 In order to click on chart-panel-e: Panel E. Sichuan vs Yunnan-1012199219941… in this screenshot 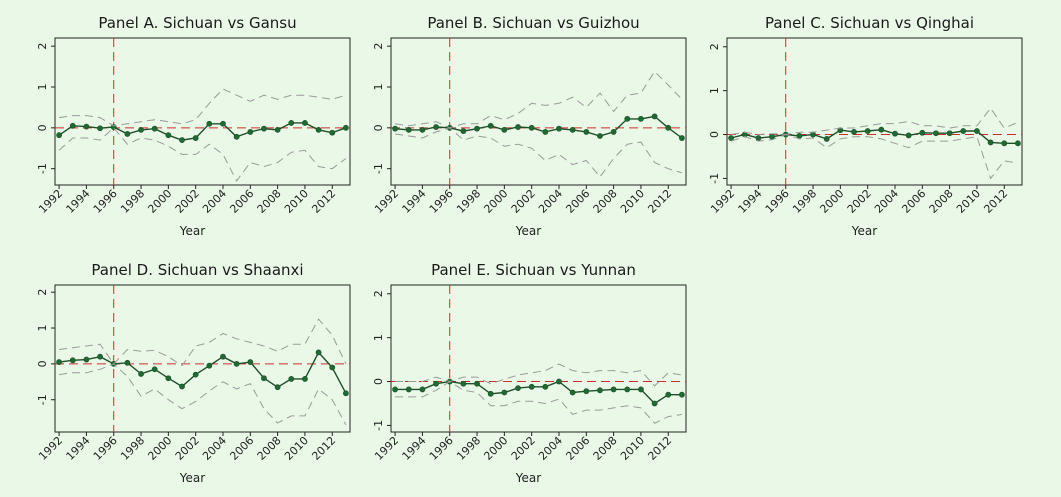, I will do `click(529, 373)`.